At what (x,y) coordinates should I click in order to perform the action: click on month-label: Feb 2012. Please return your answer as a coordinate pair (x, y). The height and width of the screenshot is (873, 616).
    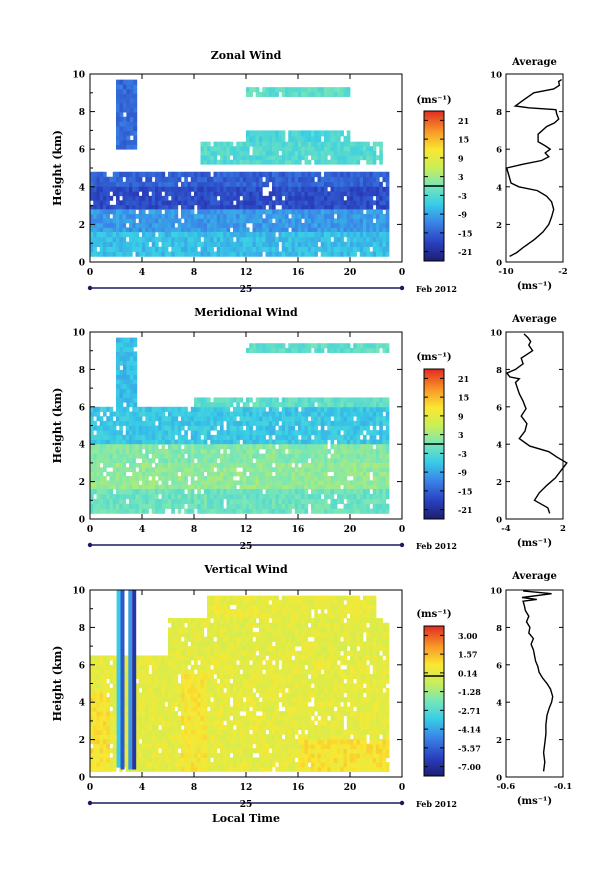
    Looking at the image, I should click on (436, 546).